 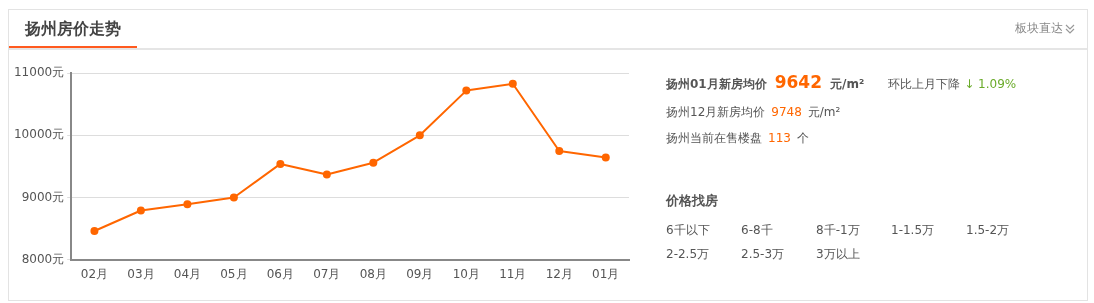 I want to click on text: 扬州01月新房均价, so click(x=716, y=84).